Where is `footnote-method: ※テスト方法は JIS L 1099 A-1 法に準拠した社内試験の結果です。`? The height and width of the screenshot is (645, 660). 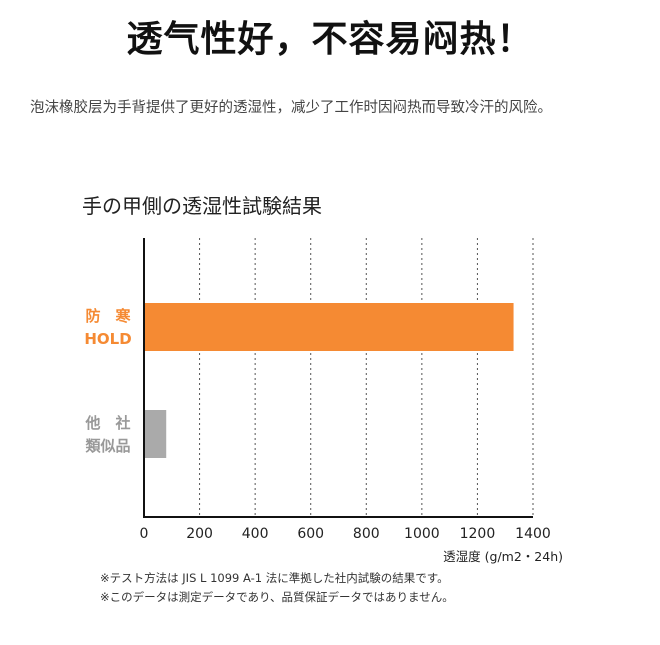 footnote-method: ※テスト方法は JIS L 1099 A-1 法に準拠した社内試験の結果です。 is located at coordinates (274, 578).